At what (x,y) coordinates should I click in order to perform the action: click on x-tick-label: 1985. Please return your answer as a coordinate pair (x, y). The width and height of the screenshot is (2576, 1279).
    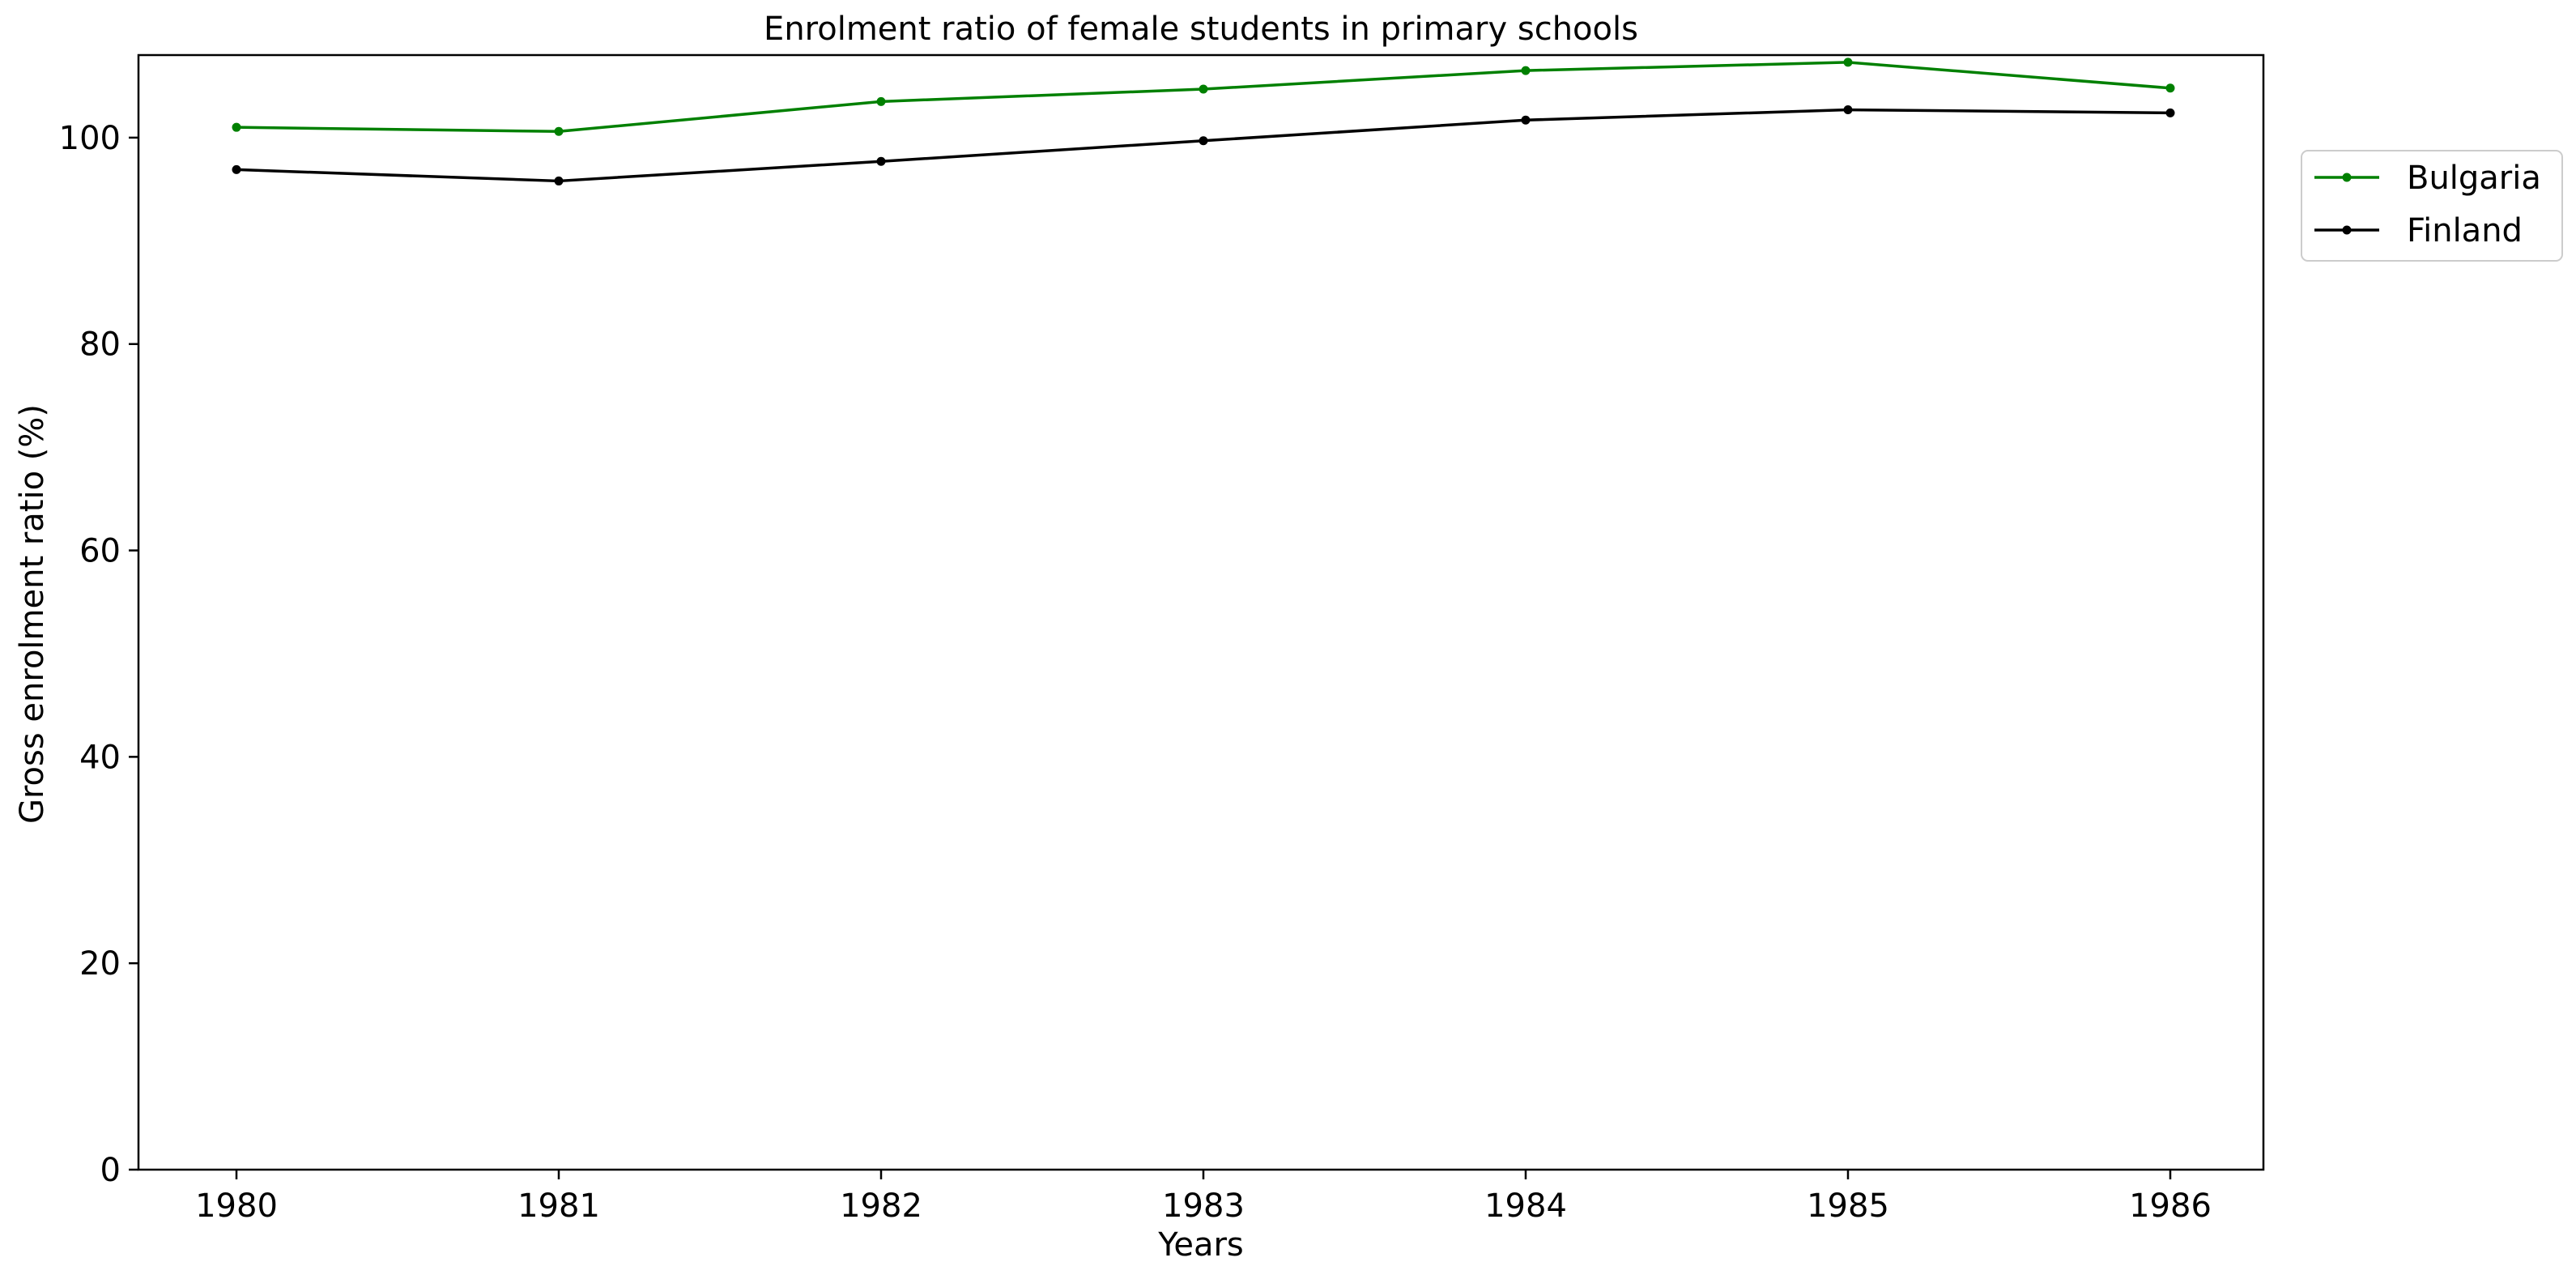
    Looking at the image, I should click on (1848, 1206).